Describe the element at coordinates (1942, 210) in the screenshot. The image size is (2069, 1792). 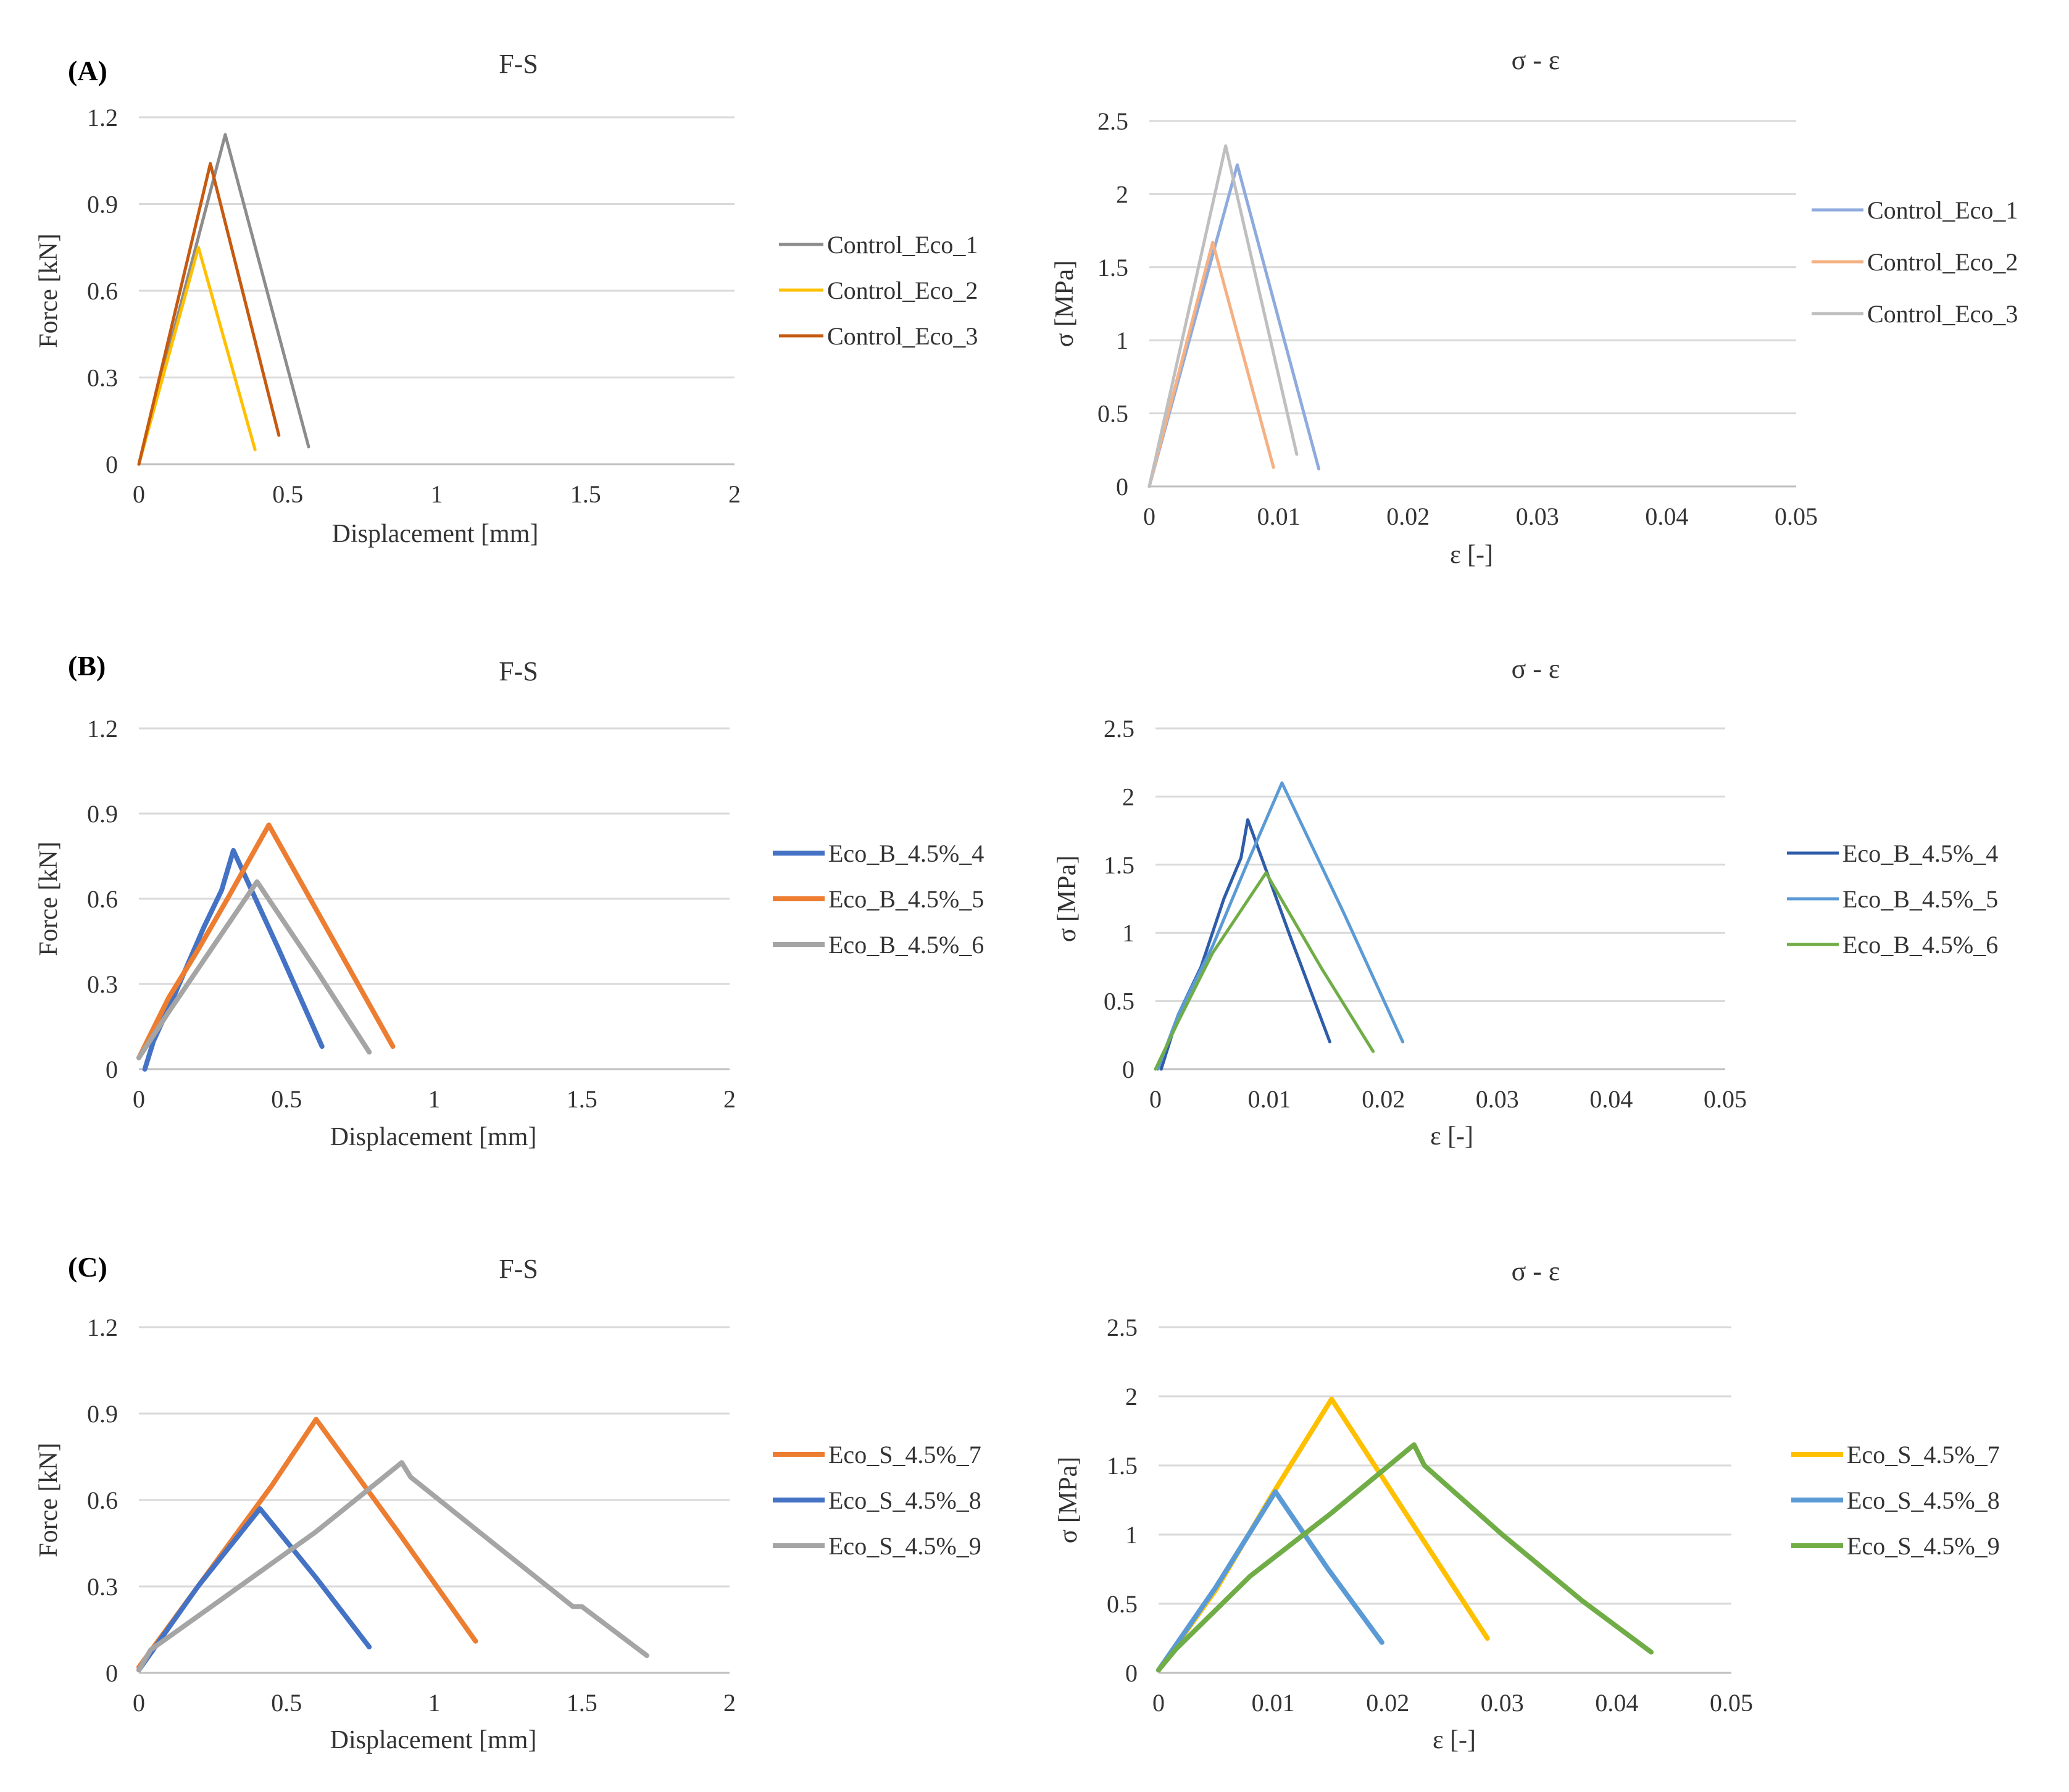
I see `legend-label: Control_Eco_1` at that location.